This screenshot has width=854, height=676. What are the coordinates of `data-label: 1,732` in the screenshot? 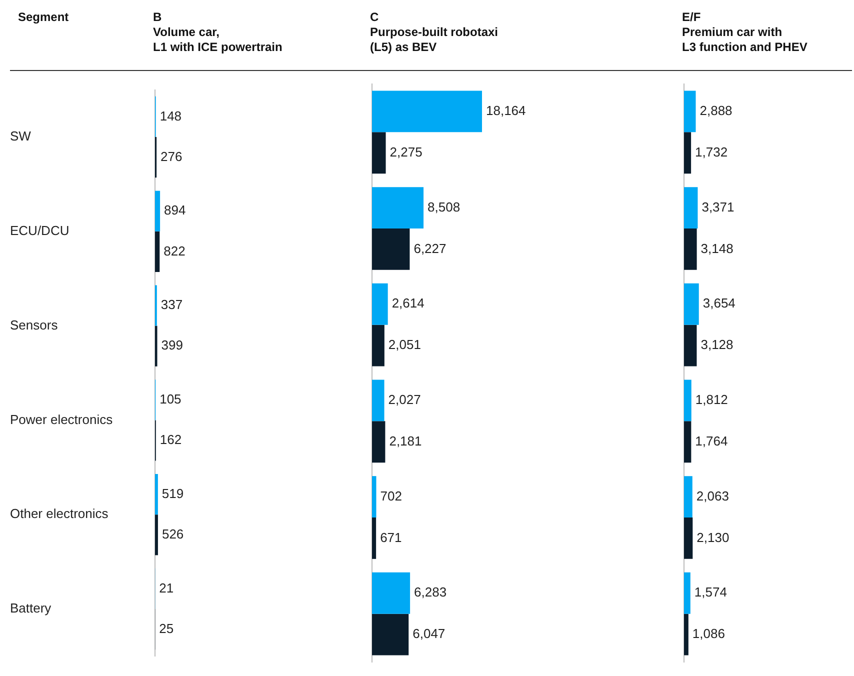 It's located at (711, 152).